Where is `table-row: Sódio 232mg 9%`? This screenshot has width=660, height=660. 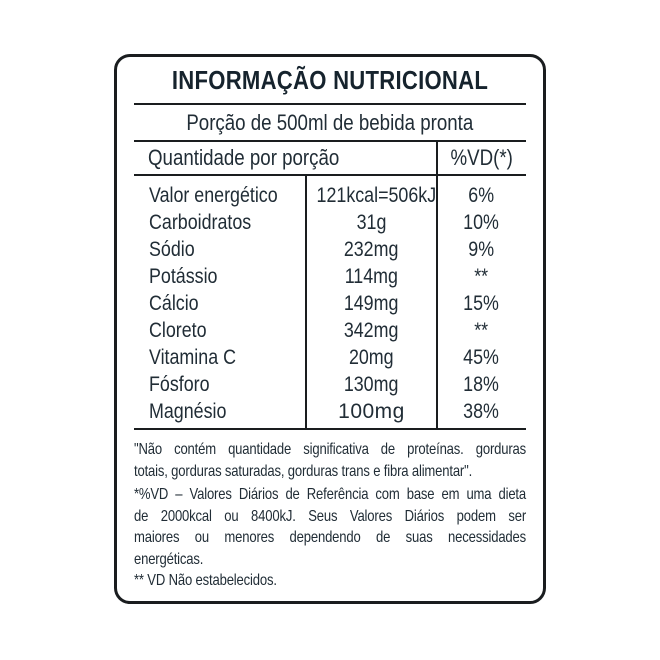
table-row: Sódio 232mg 9% is located at coordinates (330, 249).